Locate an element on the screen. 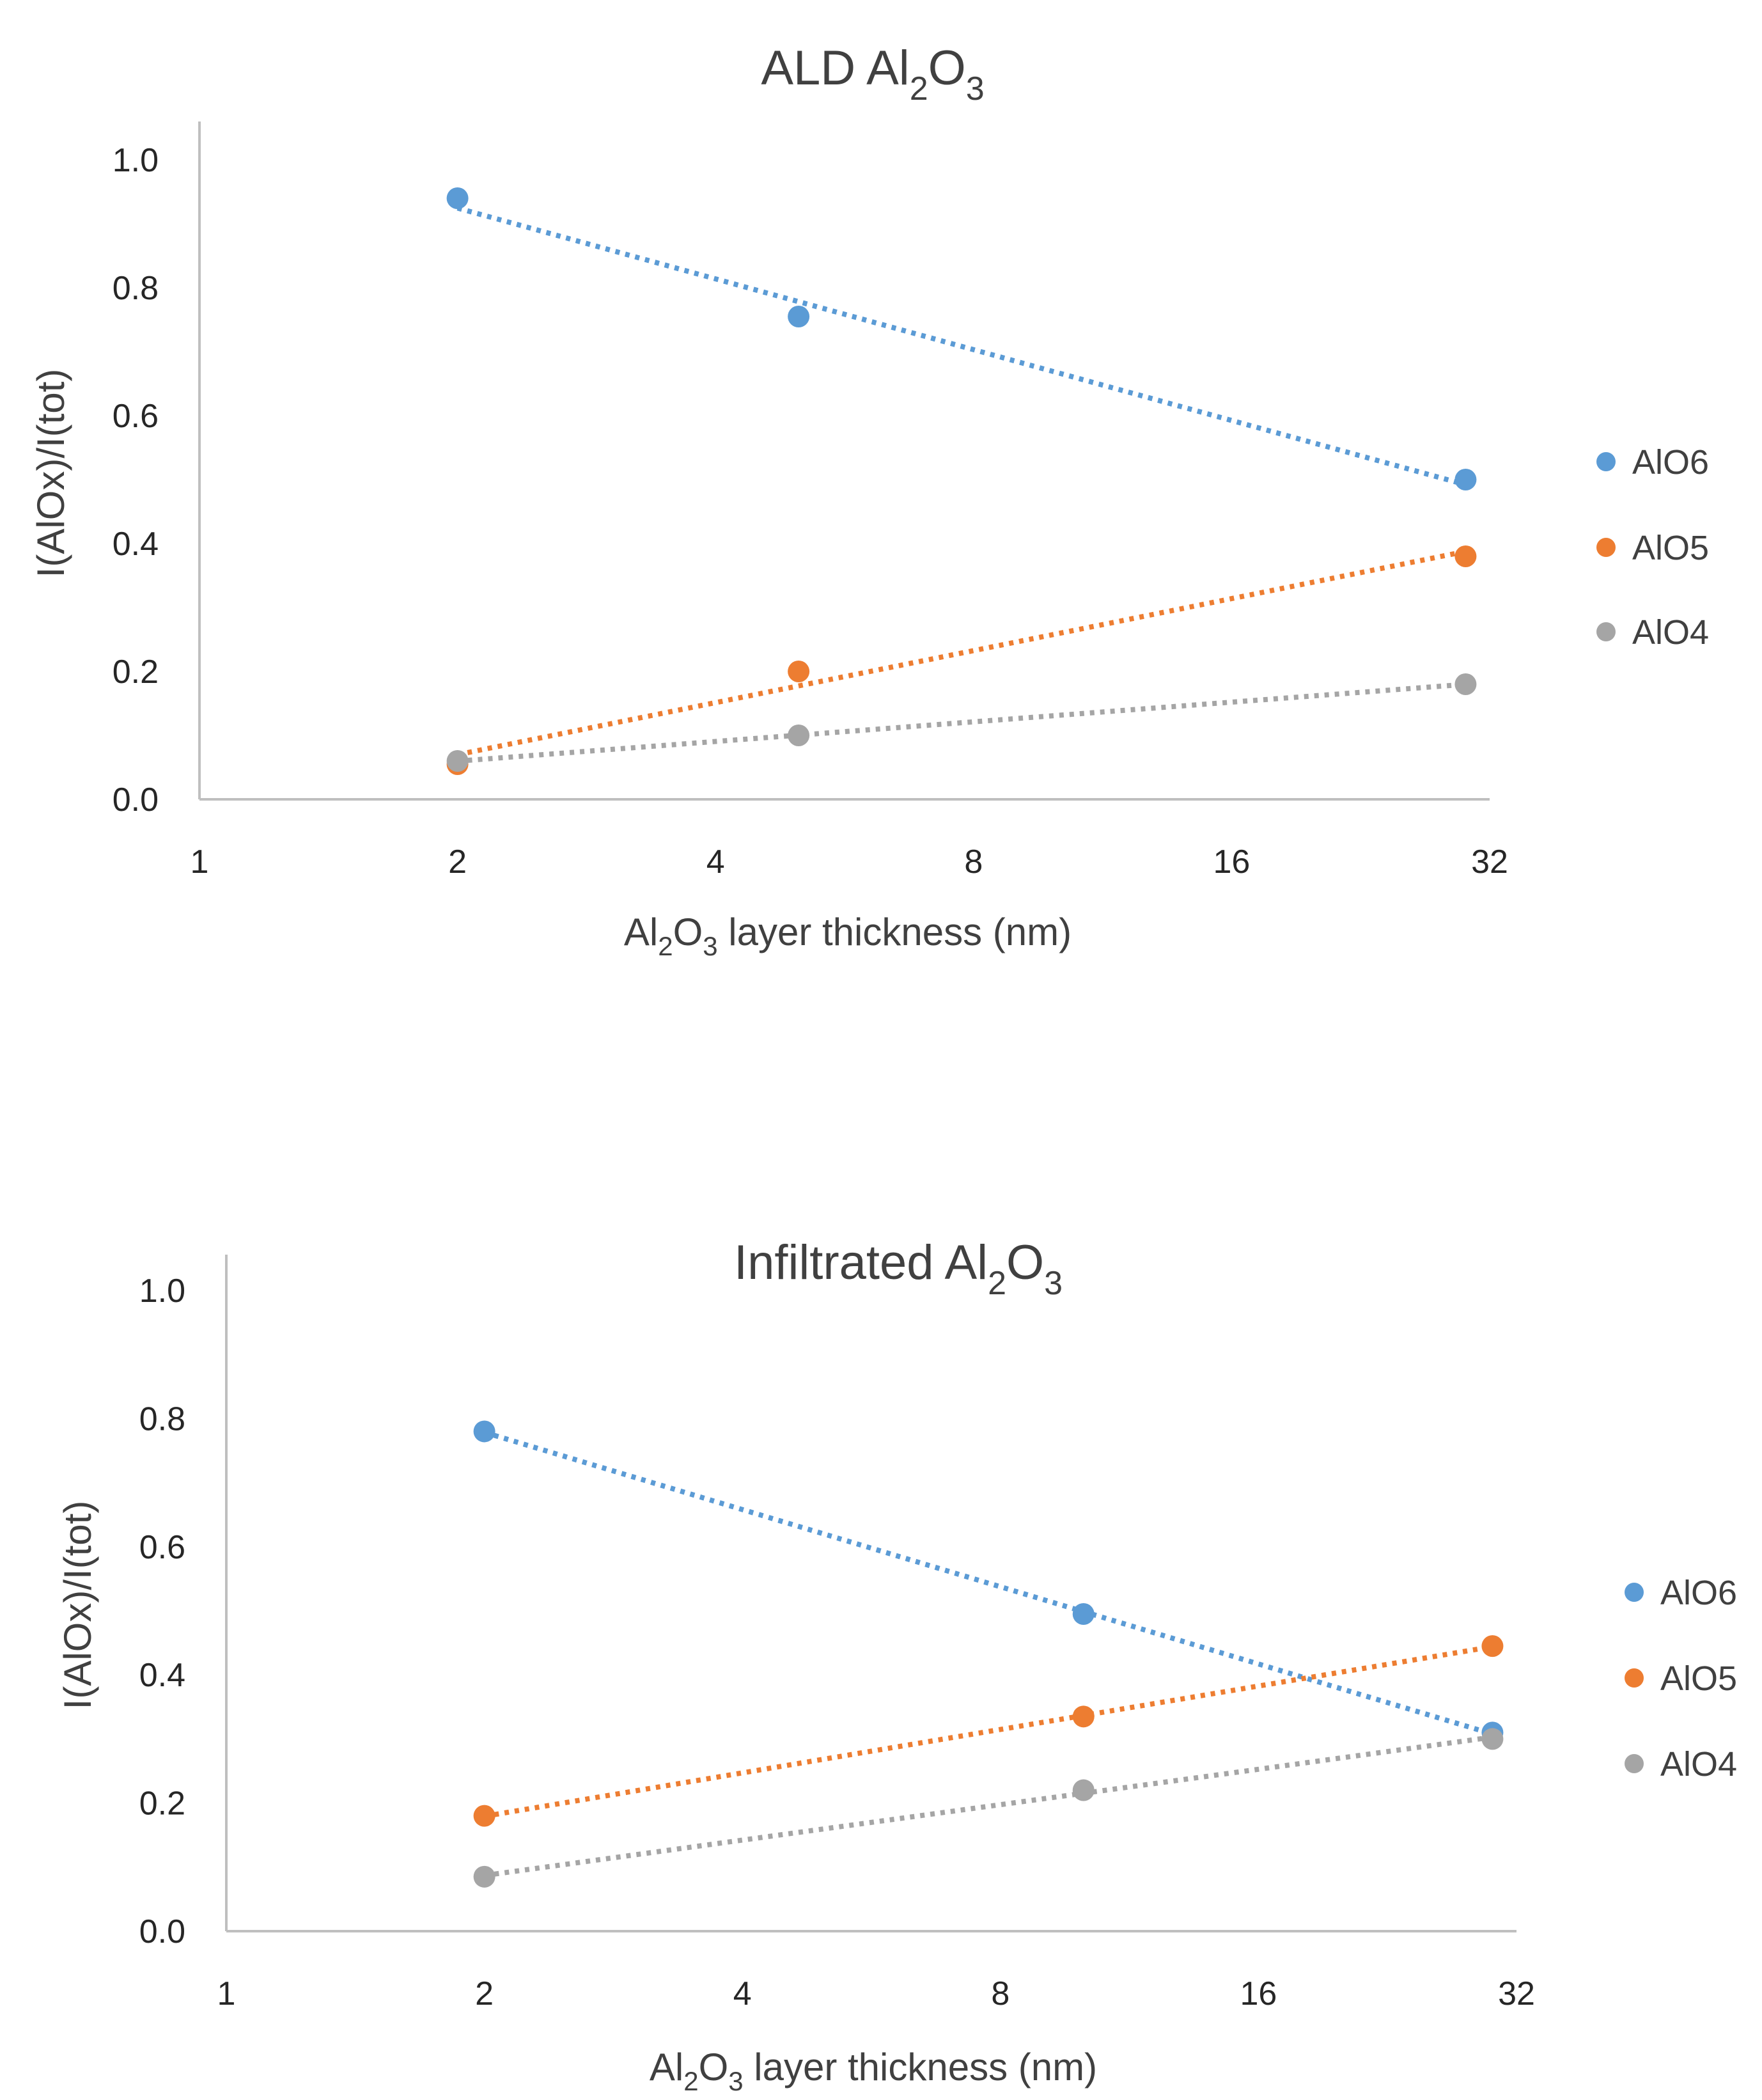 The image size is (1762, 2100). chart-title: ALD Al2O3 is located at coordinates (872, 74).